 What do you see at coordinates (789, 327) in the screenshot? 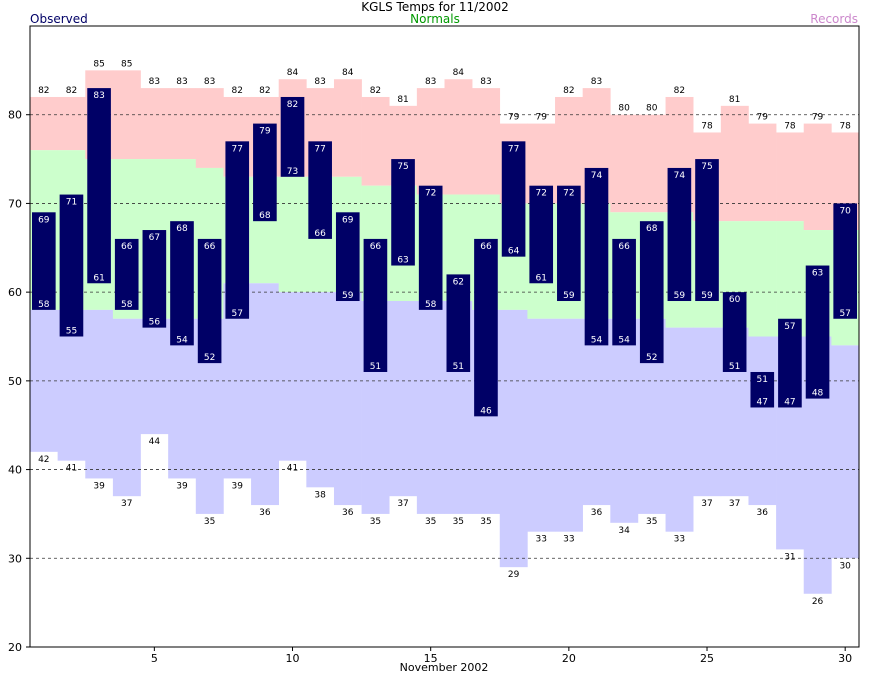
I see `observed-high-label: 57` at bounding box center [789, 327].